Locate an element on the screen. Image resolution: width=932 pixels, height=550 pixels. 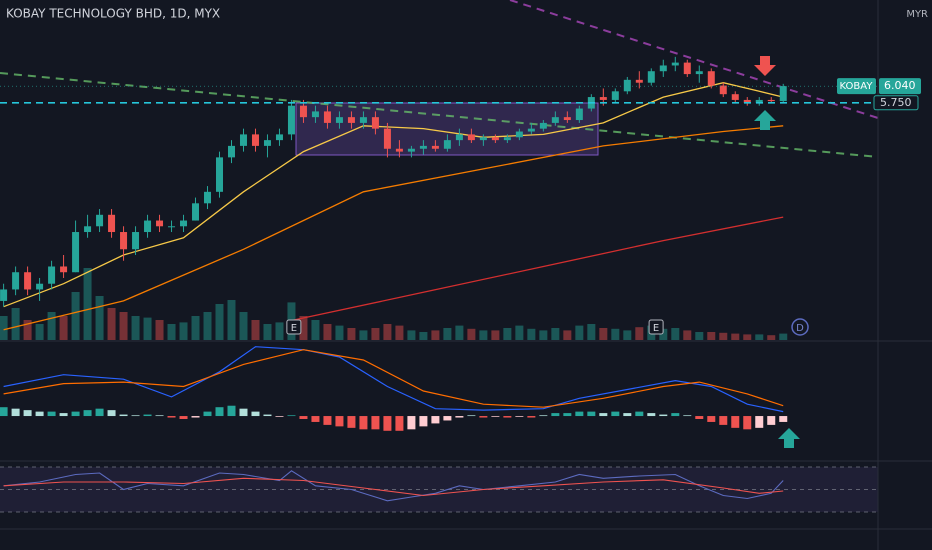
symbol-tag is located at coordinates (856, 86).